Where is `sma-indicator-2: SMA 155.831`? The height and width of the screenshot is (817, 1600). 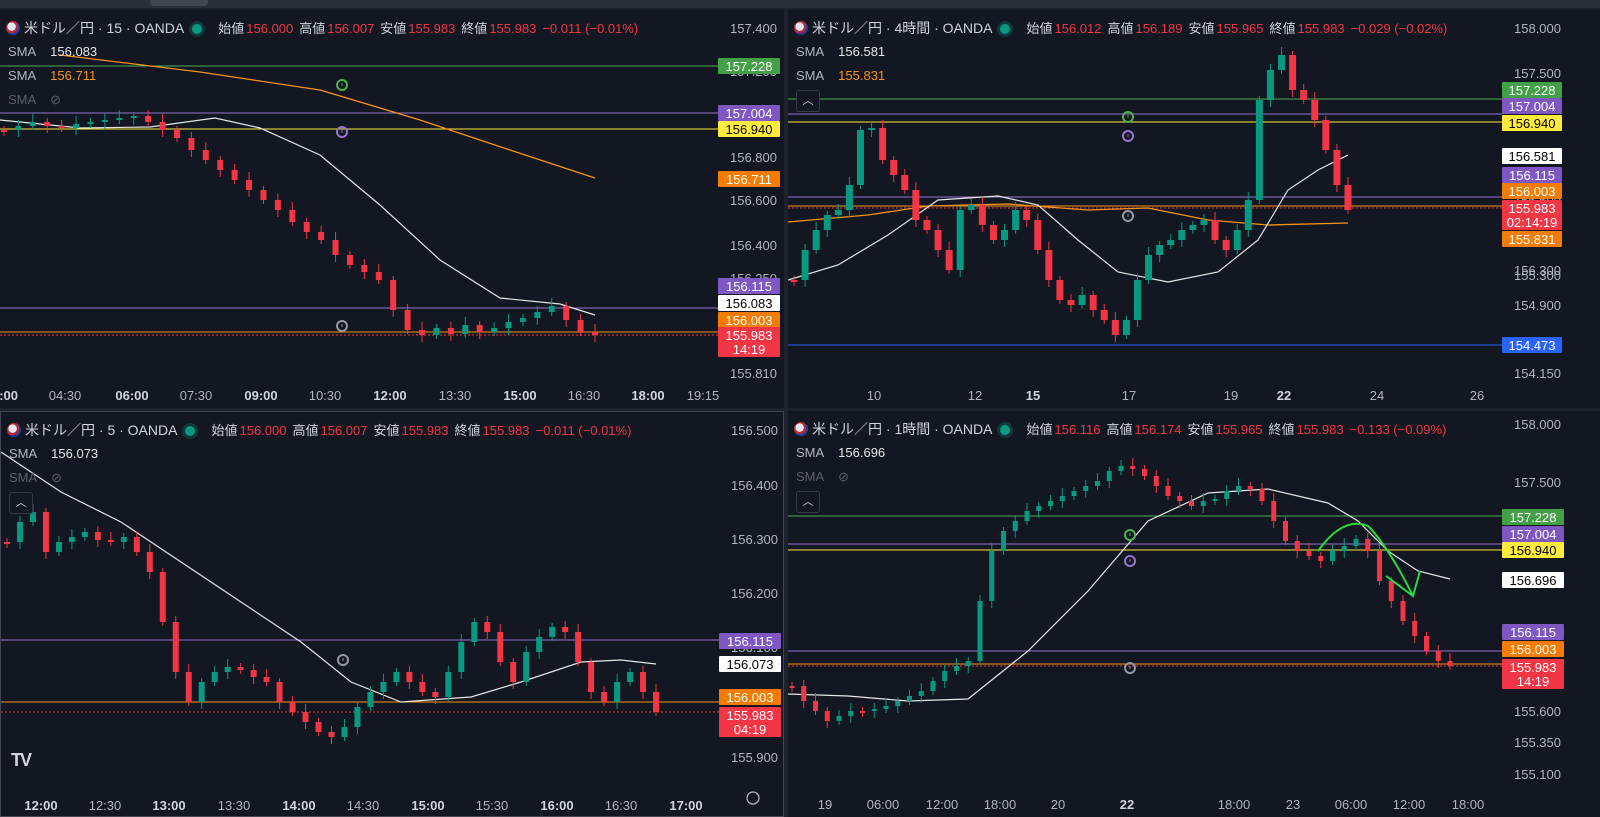 sma-indicator-2: SMA 155.831 is located at coordinates (841, 75).